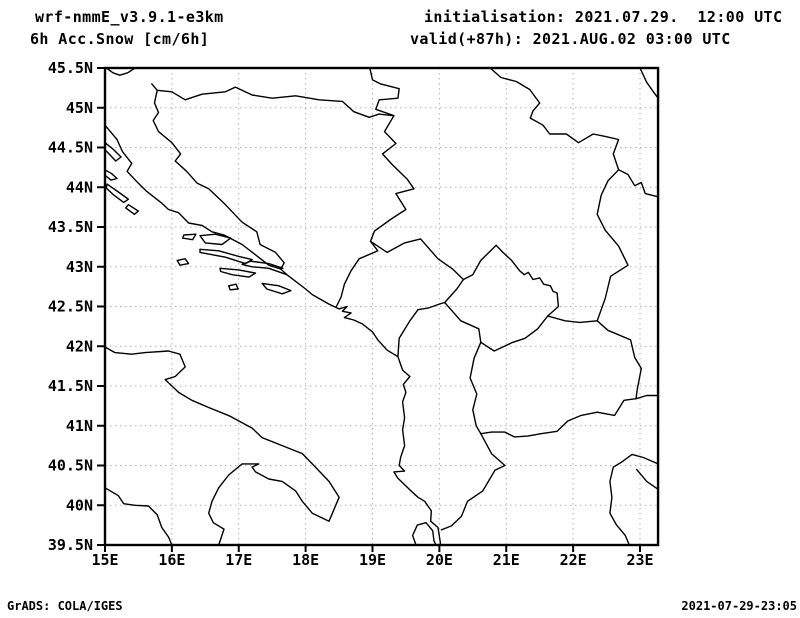 This screenshot has height=618, width=800. Describe the element at coordinates (275, 102) in the screenshot. I see `border-sava` at that location.